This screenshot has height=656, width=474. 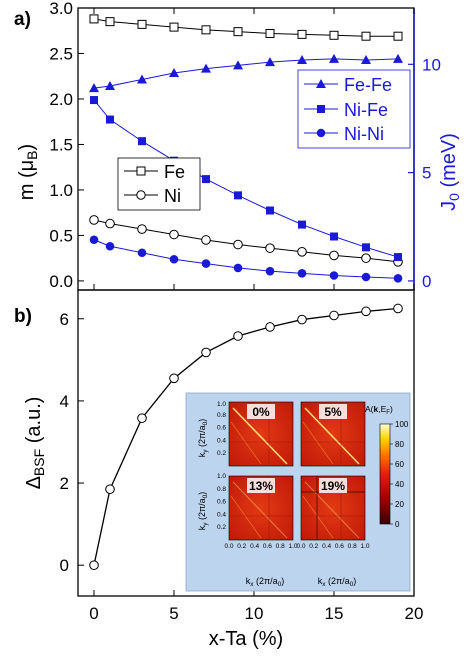 I want to click on panel-a-y2-ticks: 0 5 10, so click(x=424, y=173).